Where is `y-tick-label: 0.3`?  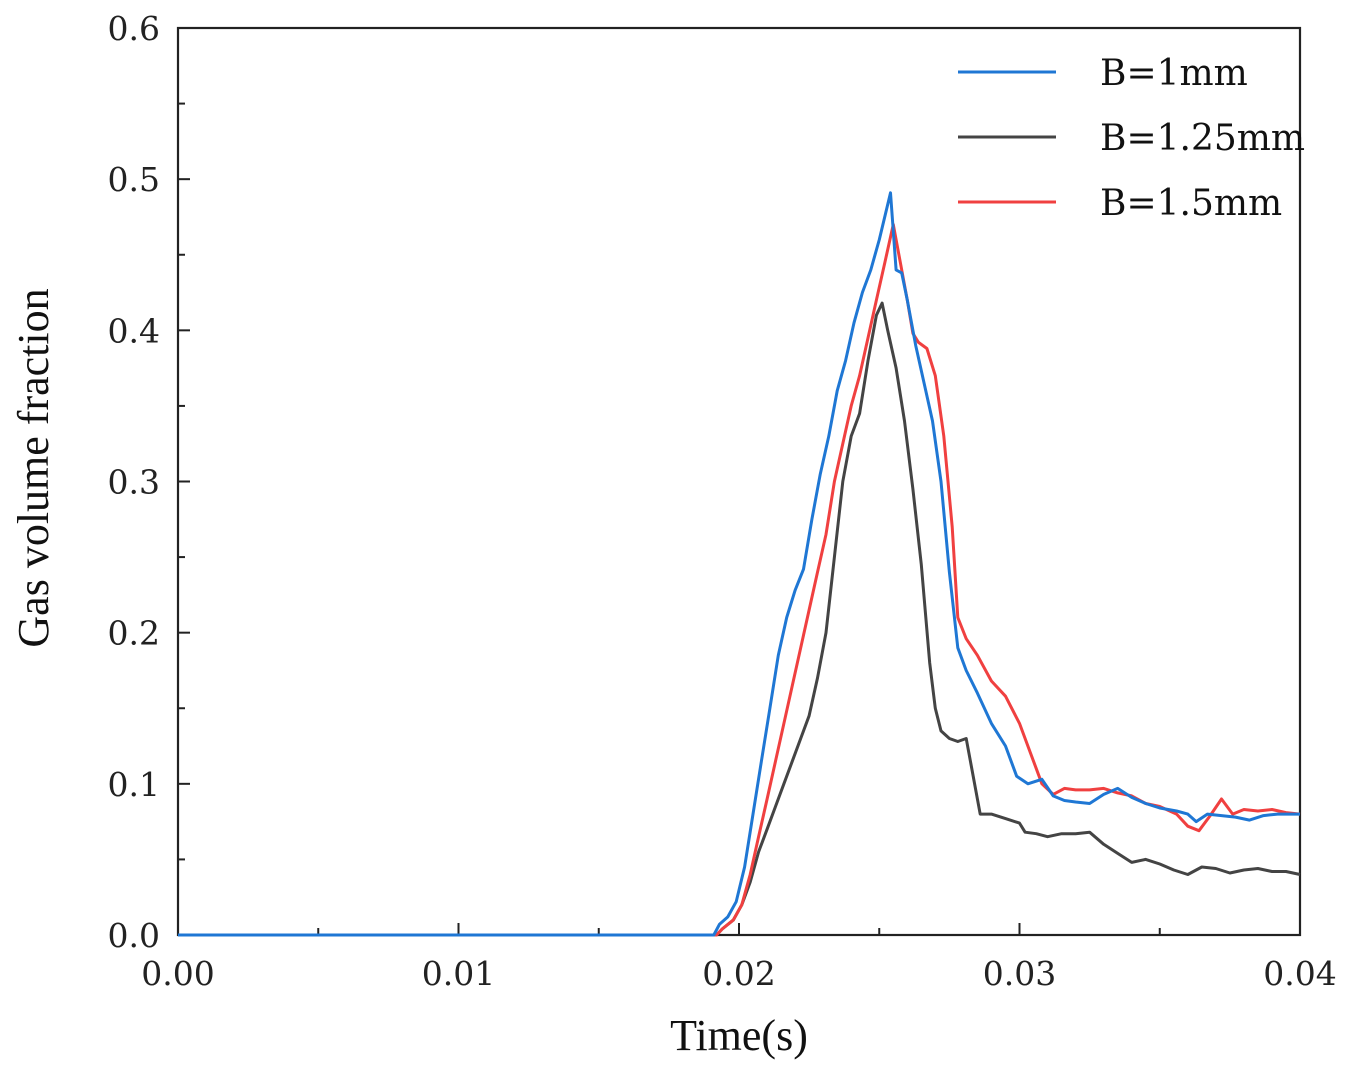 y-tick-label: 0.3 is located at coordinates (134, 482).